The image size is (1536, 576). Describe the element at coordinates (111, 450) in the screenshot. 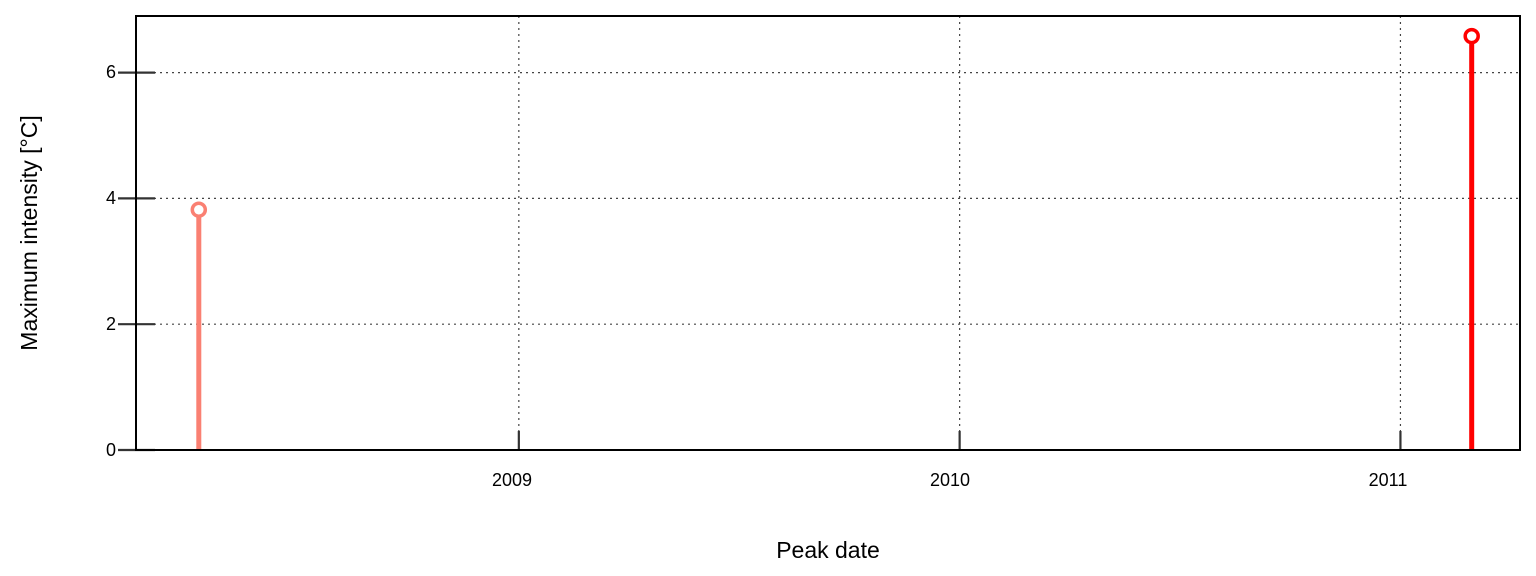

I see `y-tick-label-0: 0` at that location.